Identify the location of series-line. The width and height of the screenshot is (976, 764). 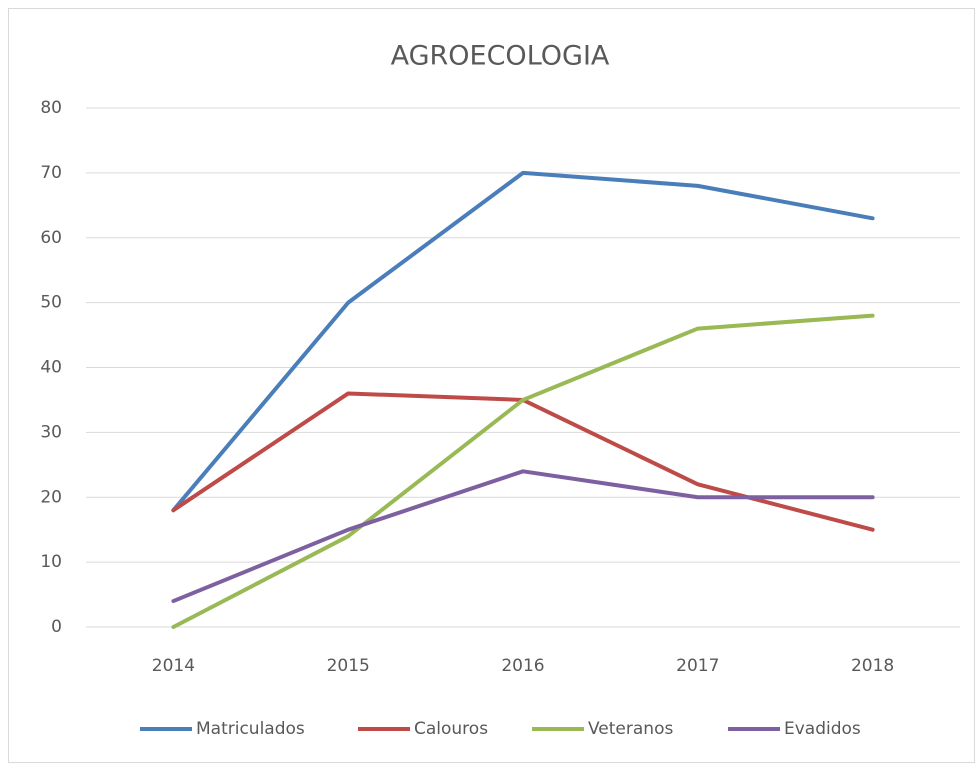
(523, 536).